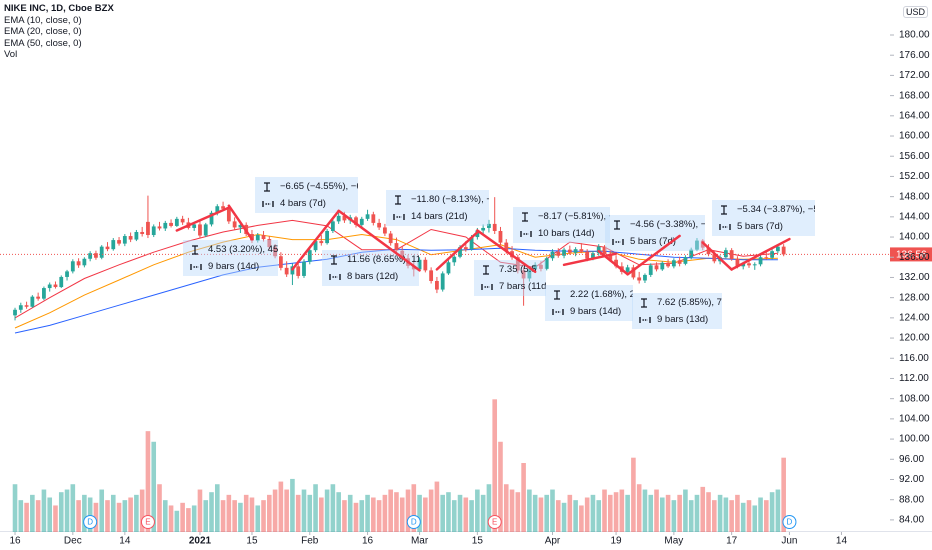 This screenshot has height=550, width=932. Describe the element at coordinates (789, 541) in the screenshot. I see `x-tick-label: Jun` at that location.